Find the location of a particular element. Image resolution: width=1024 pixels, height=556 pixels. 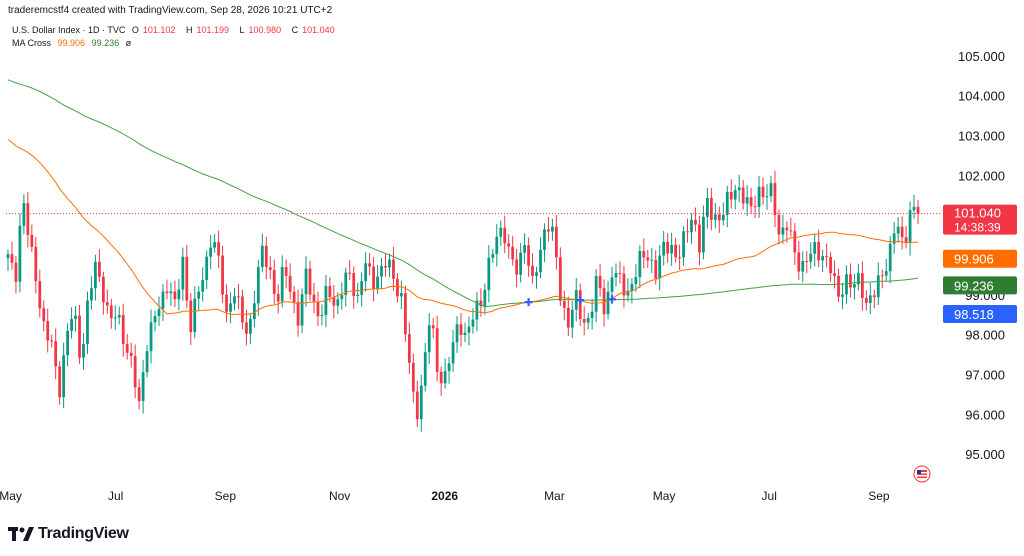

cross-markers is located at coordinates (570, 301).